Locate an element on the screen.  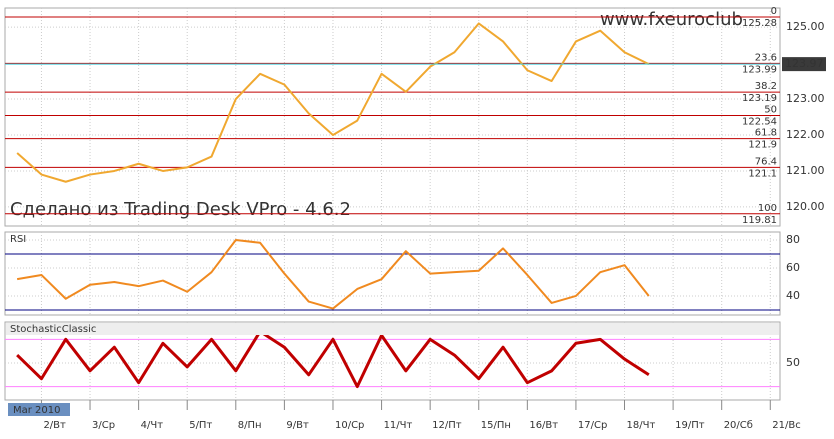
level-name: 0 is located at coordinates (774, 11).